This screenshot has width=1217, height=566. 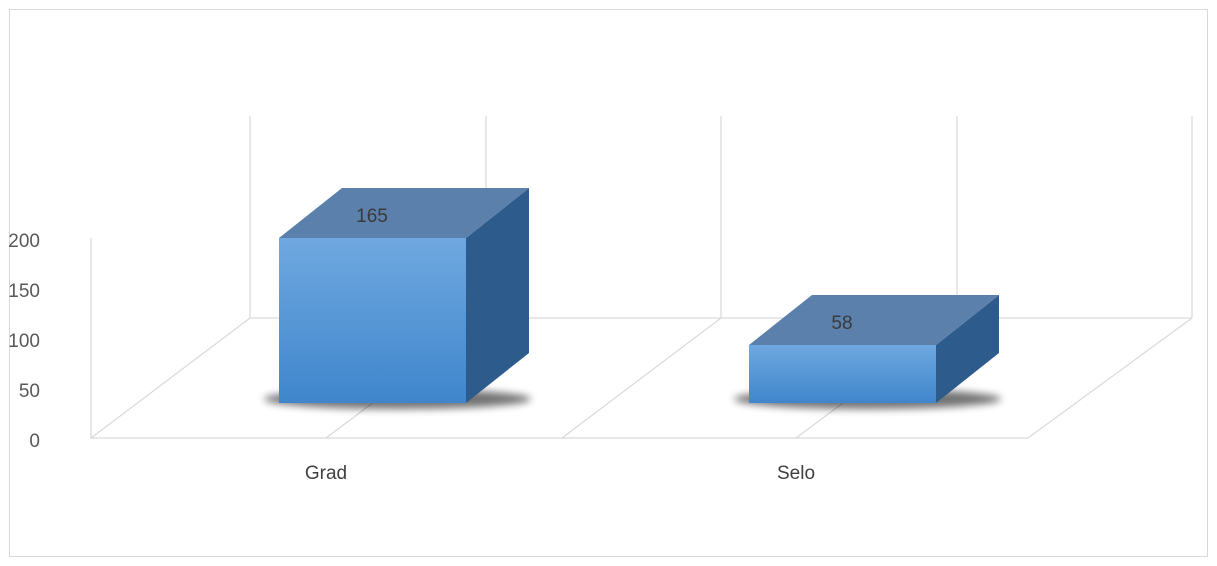 What do you see at coordinates (34, 441) in the screenshot?
I see `y-tick-label: 0` at bounding box center [34, 441].